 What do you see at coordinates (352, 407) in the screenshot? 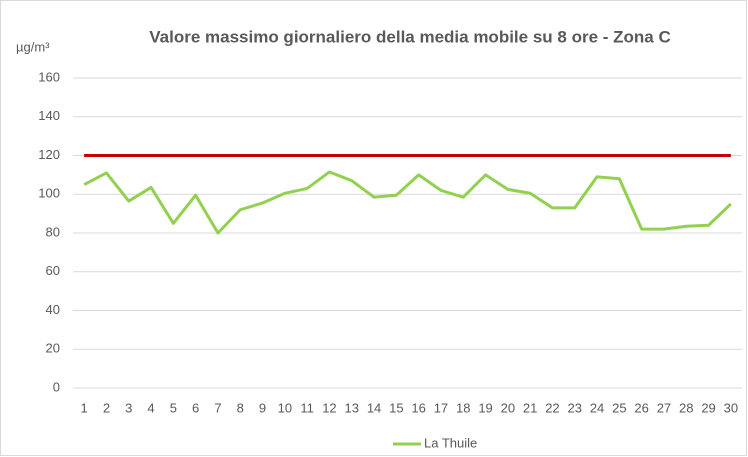
I see `x-tick-label: 13` at bounding box center [352, 407].